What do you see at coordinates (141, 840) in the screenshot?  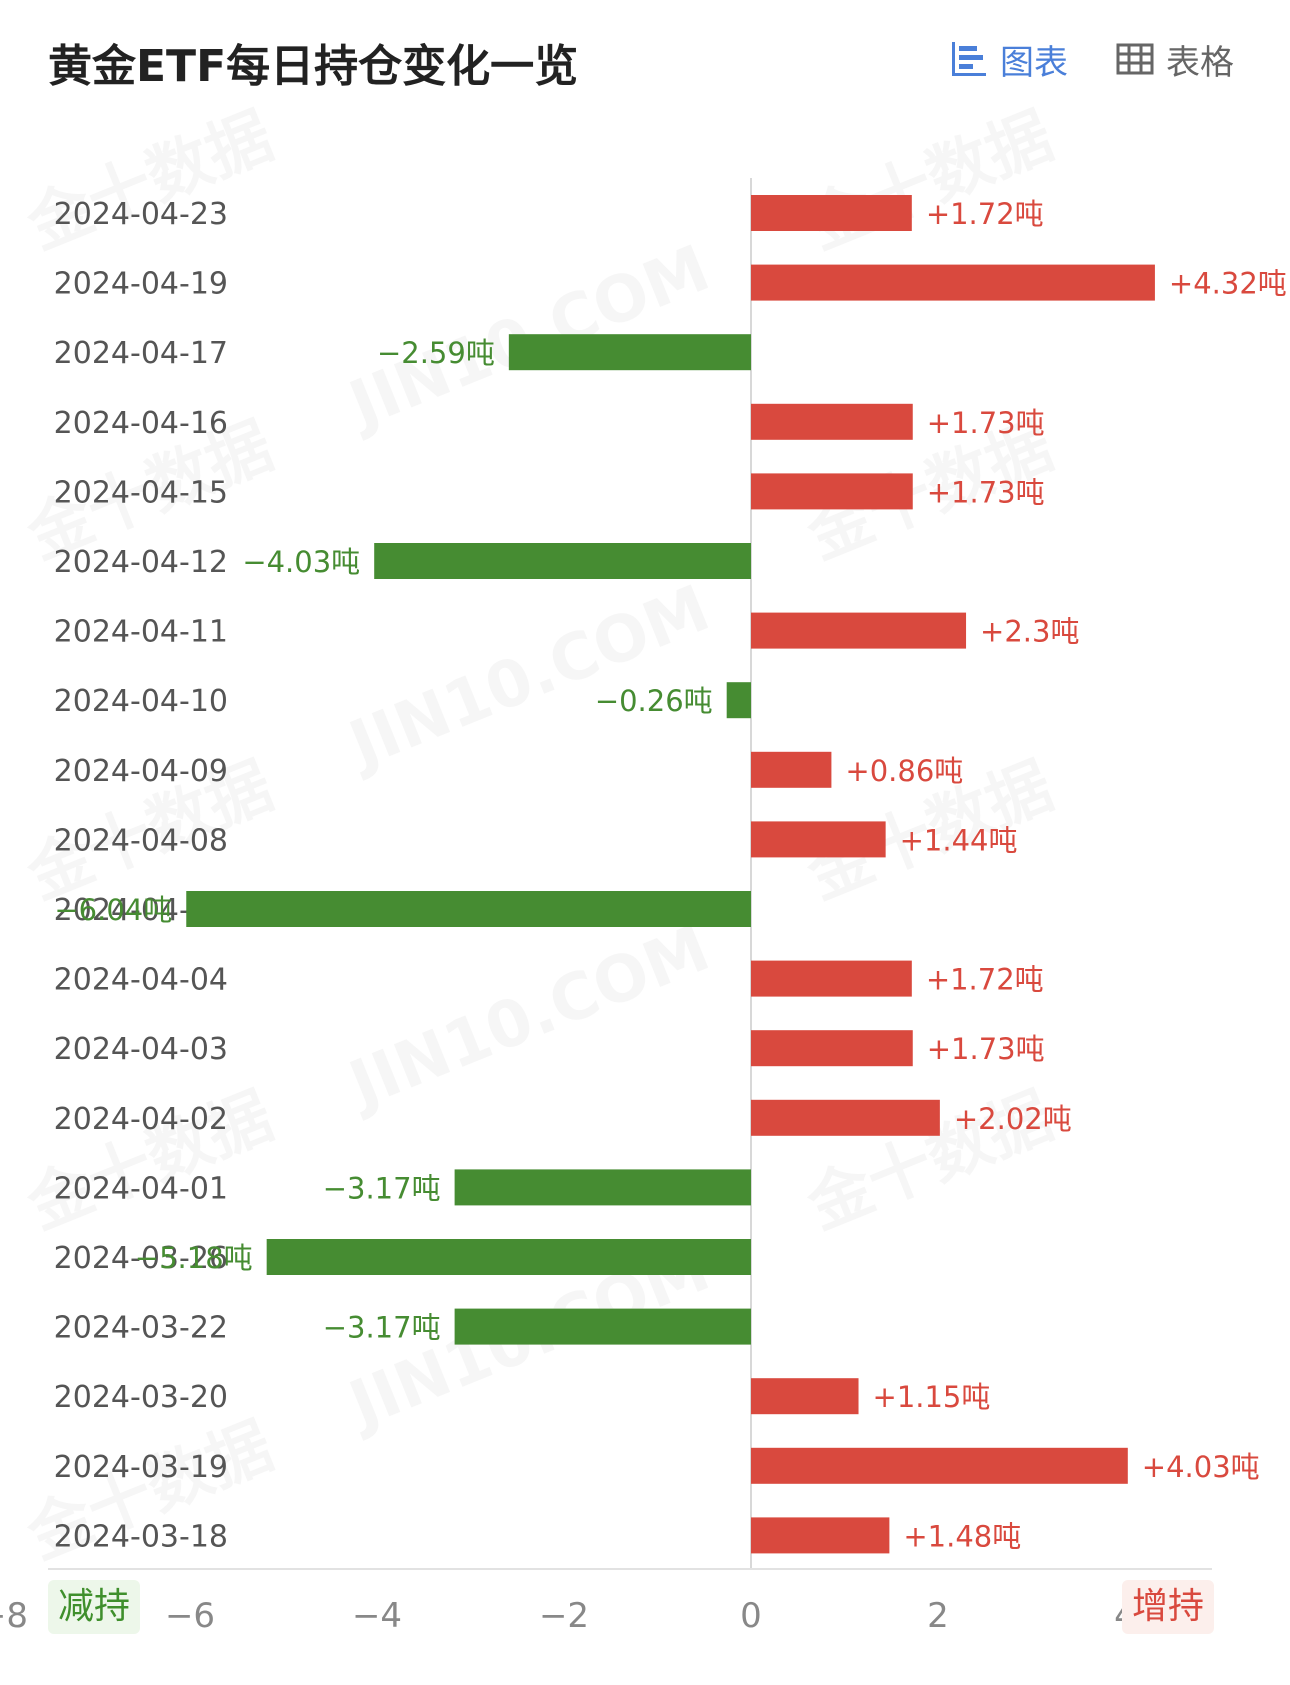 I see `y-category-label: 2024-04-08` at bounding box center [141, 840].